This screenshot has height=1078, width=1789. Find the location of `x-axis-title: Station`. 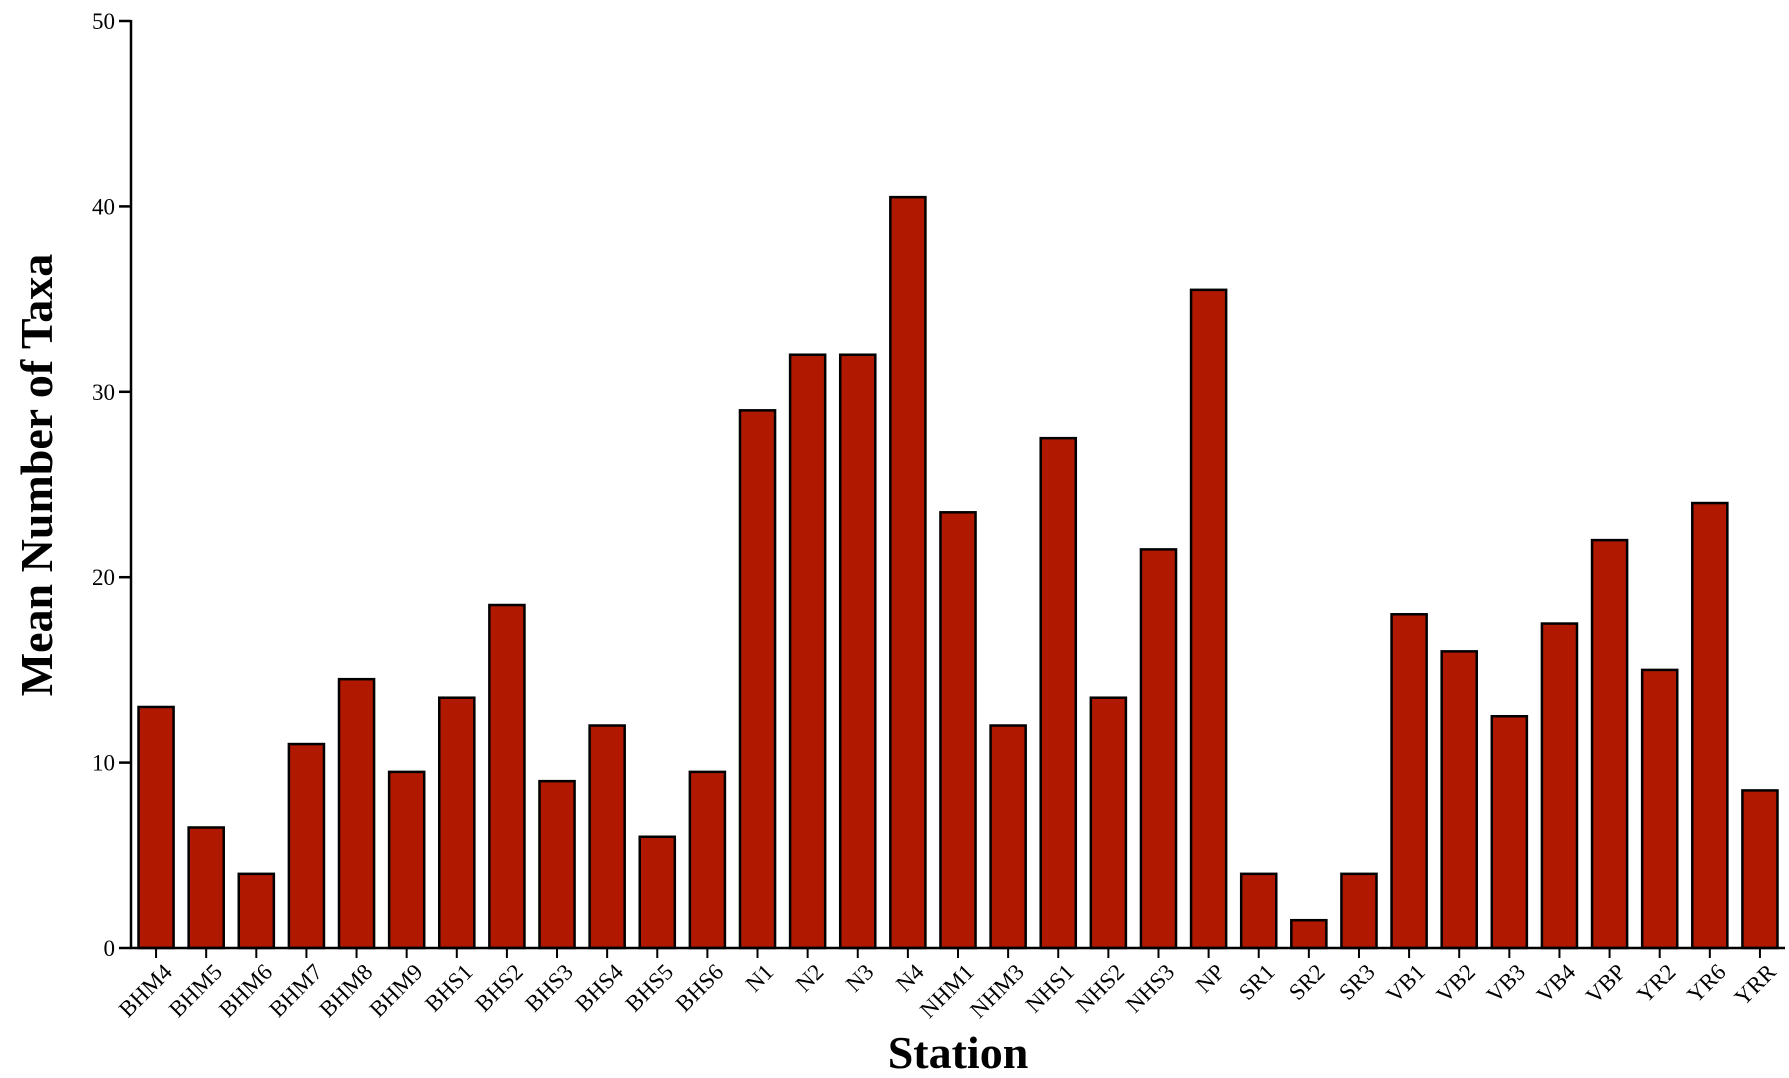

x-axis-title: Station is located at coordinates (958, 1052).